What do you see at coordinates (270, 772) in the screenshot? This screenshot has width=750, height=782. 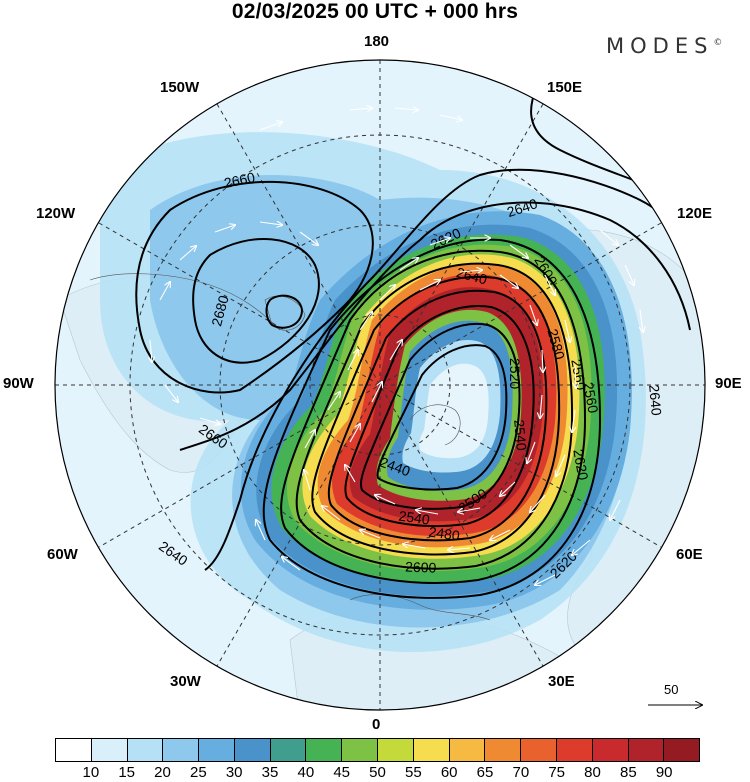 I see `colorbar-tick-label: 35` at bounding box center [270, 772].